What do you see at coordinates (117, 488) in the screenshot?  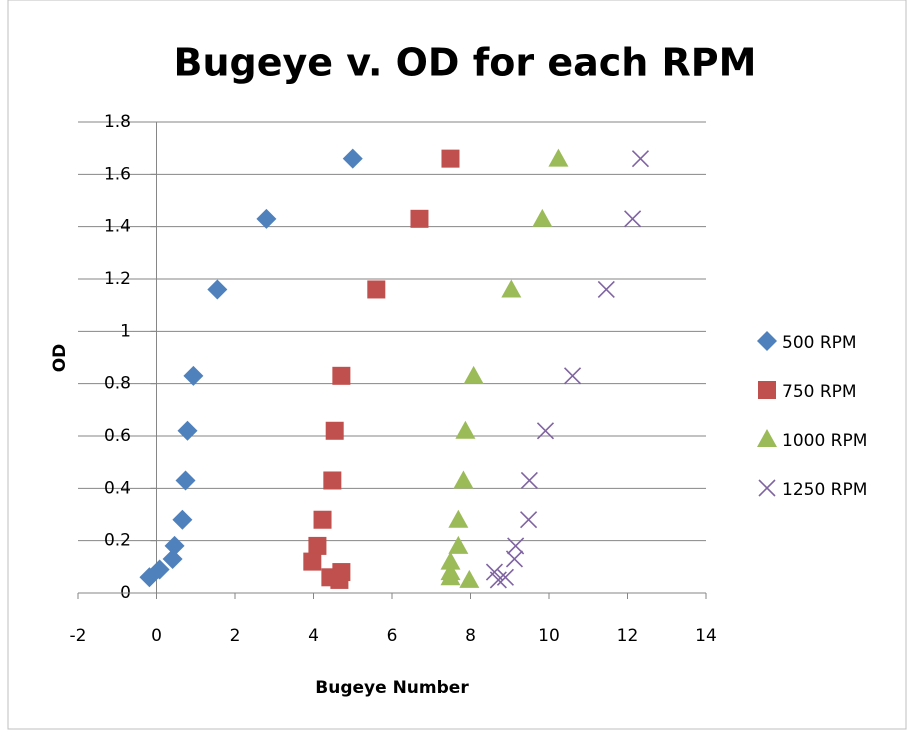 I see `y-tick-label: 0.4` at bounding box center [117, 488].